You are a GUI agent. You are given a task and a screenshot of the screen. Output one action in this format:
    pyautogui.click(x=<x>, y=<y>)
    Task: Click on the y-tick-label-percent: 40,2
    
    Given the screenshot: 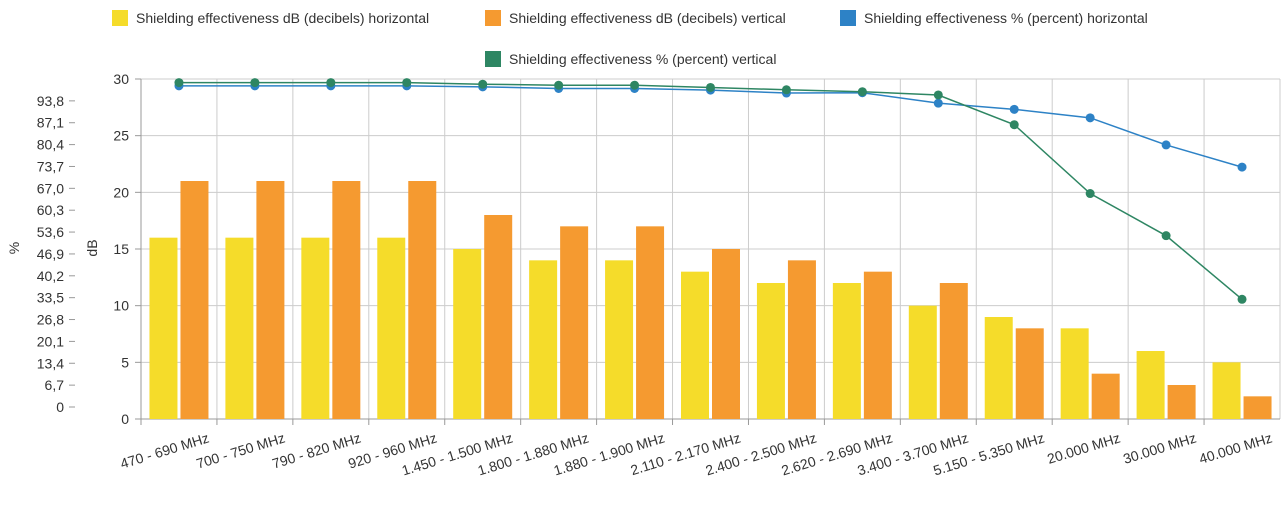 What is the action you would take?
    pyautogui.click(x=50, y=276)
    